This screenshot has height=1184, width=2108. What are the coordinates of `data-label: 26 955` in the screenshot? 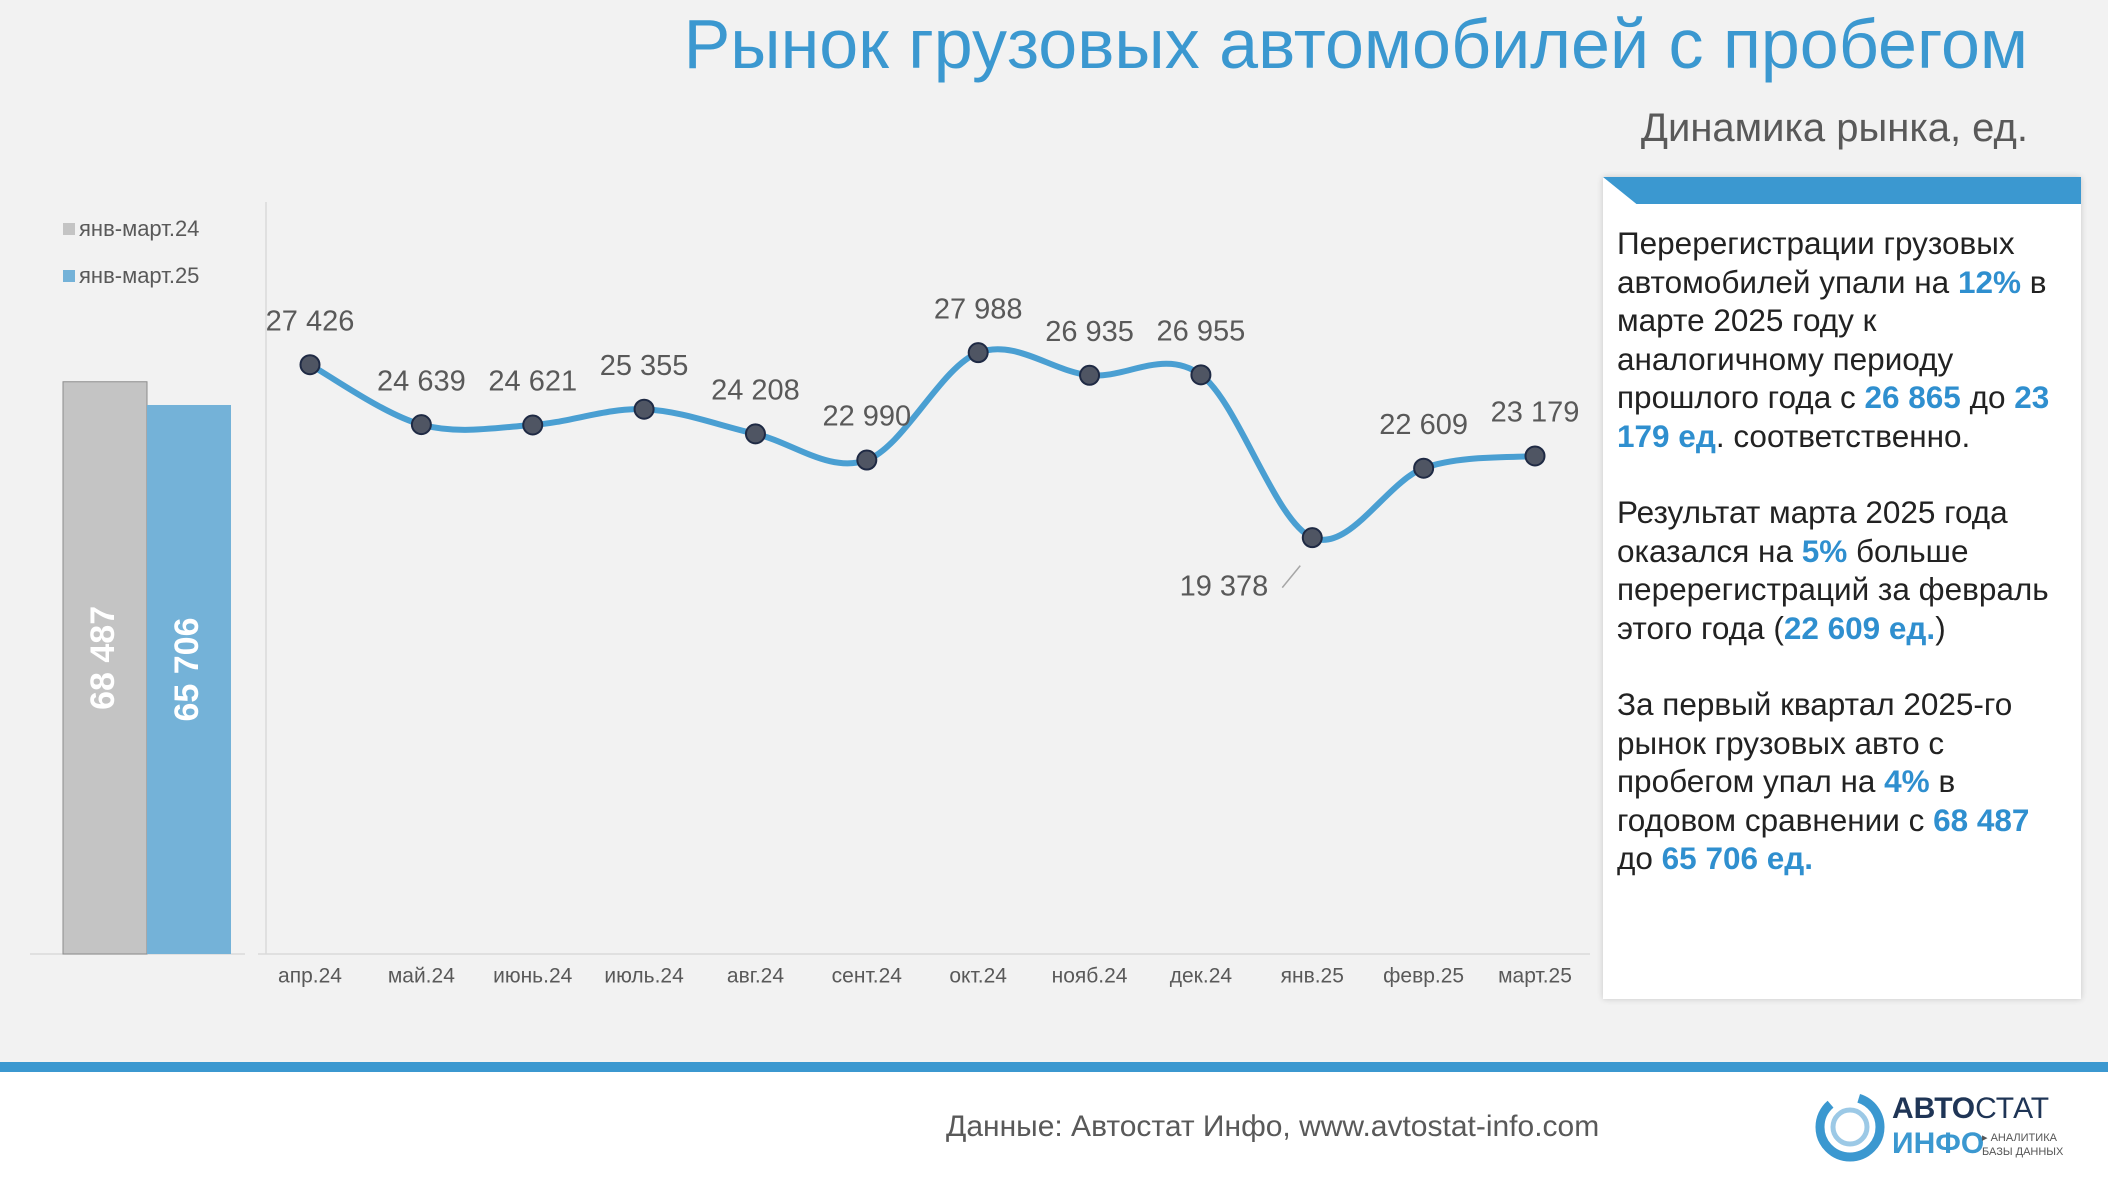 It's located at (1201, 332).